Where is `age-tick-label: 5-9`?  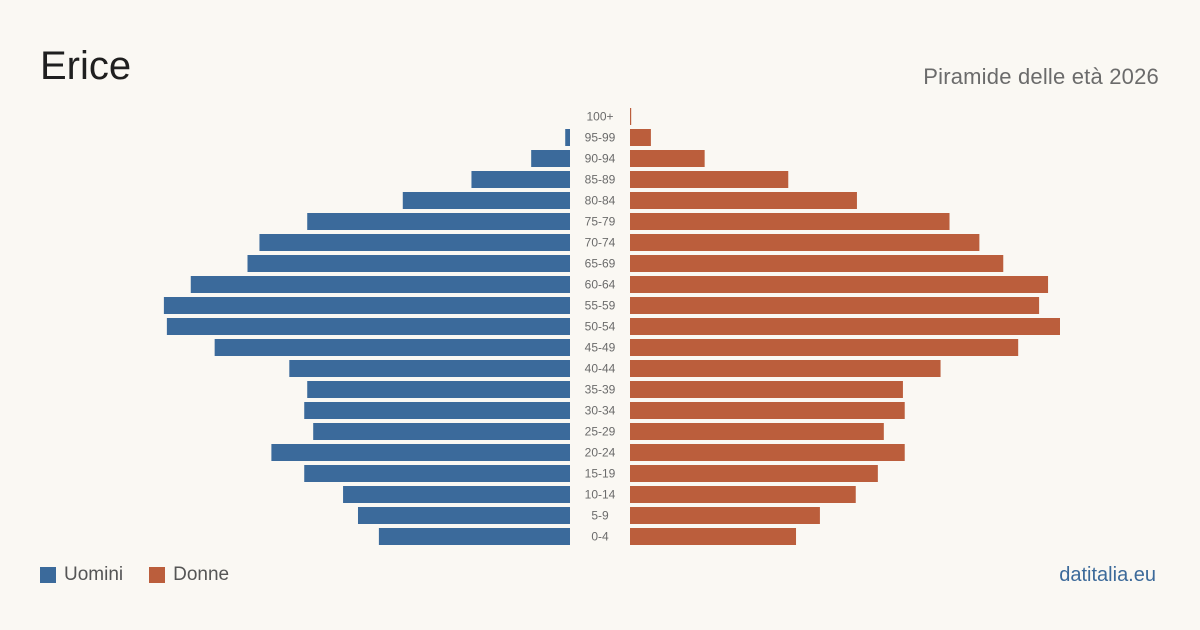 age-tick-label: 5-9 is located at coordinates (600, 516).